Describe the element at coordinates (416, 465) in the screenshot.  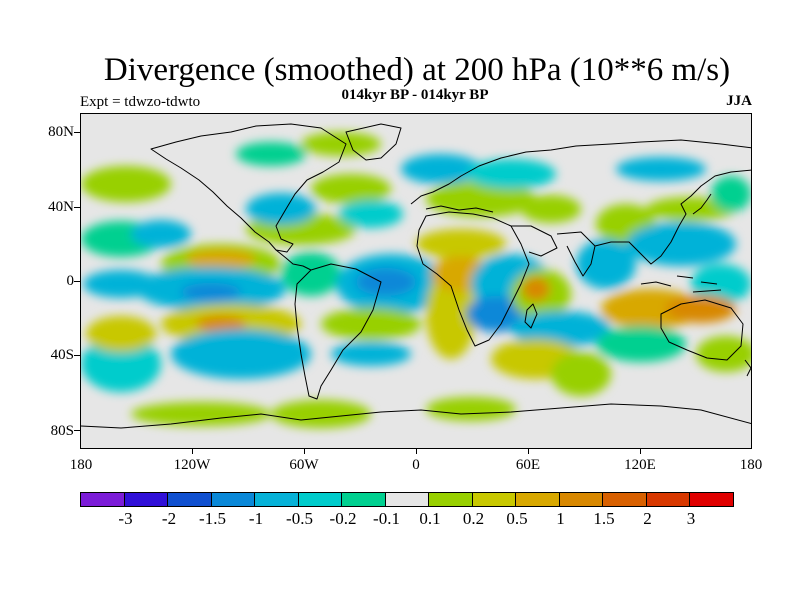
I see `lon-label-0: 0` at that location.